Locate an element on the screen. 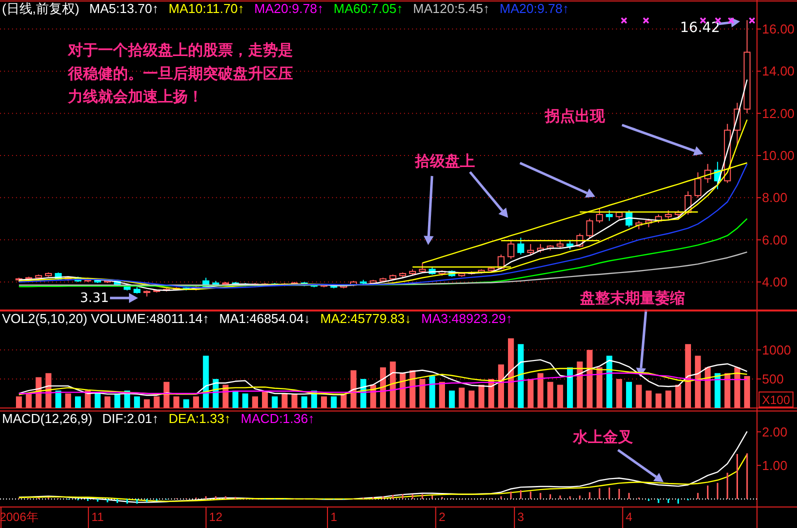 Image resolution: width=797 pixels, height=528 pixels. annotation: MA20:9.78↑ is located at coordinates (289, 8).